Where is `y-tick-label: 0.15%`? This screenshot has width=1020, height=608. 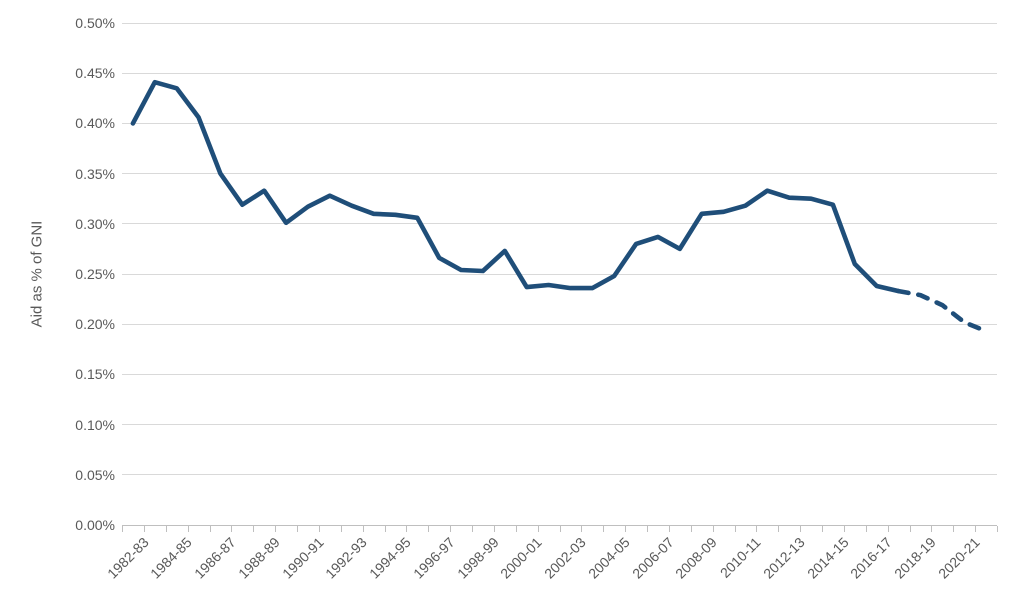
y-tick-label: 0.15% is located at coordinates (95, 374).